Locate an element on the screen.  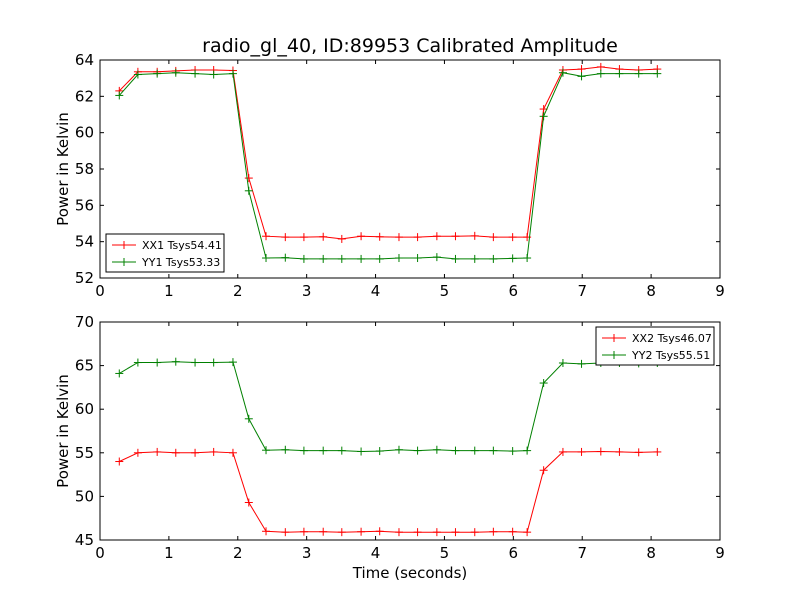
legend-label: YY1 Tsys53.33 is located at coordinates (180, 262).